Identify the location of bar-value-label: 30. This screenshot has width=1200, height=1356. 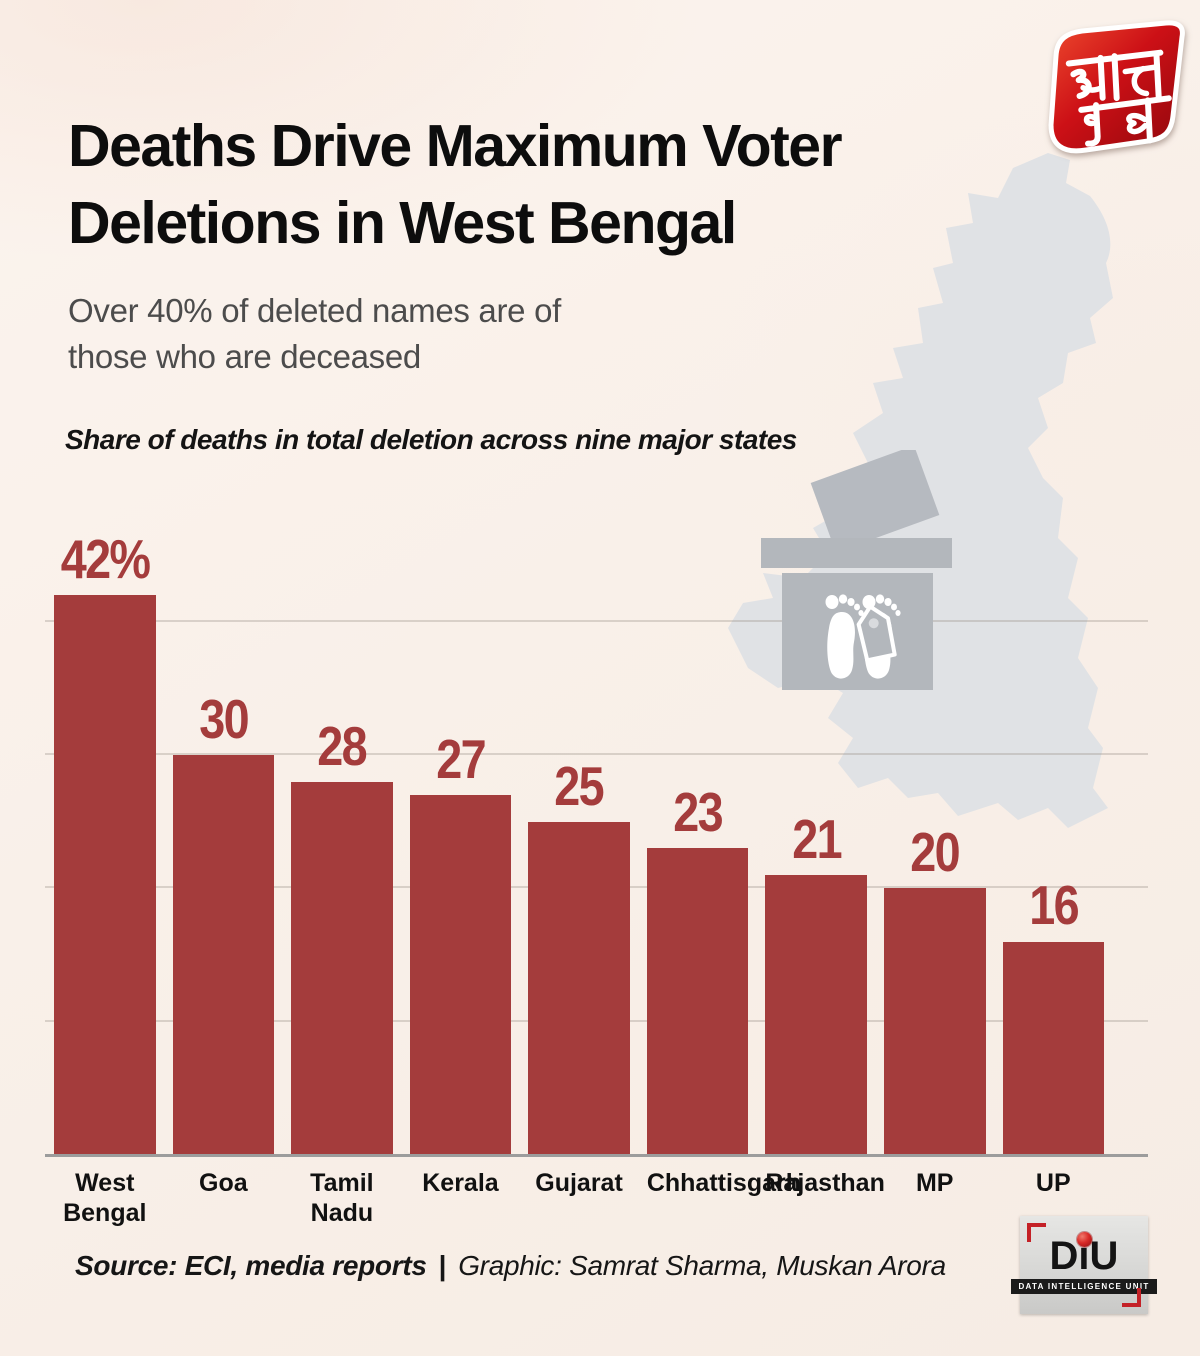
(224, 718).